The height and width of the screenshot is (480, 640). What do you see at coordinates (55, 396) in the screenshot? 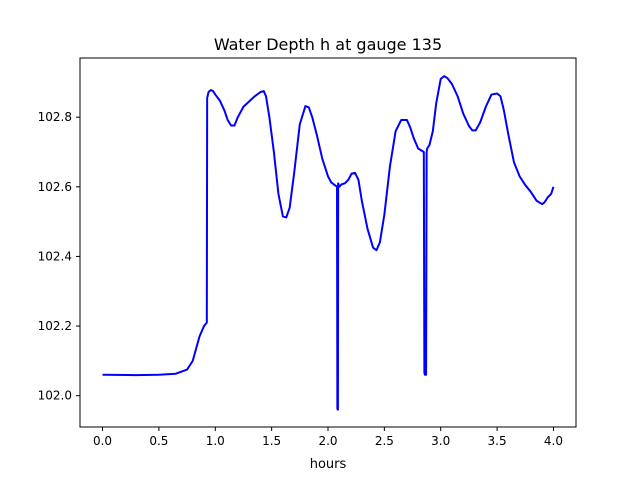
I see `y-tick-label: 102.0` at bounding box center [55, 396].